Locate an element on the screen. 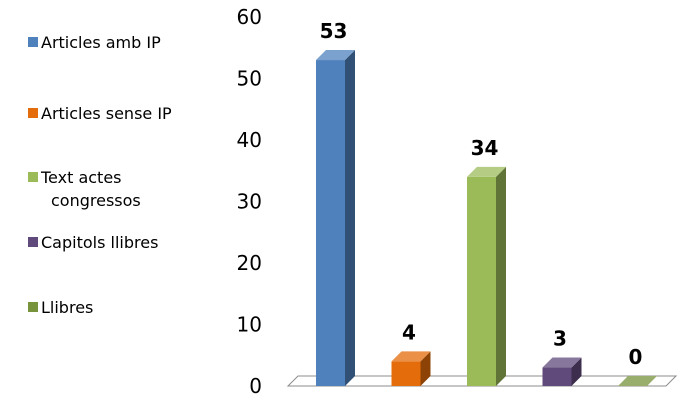 This screenshot has height=401, width=686. legend-label: Llibres is located at coordinates (67, 307).